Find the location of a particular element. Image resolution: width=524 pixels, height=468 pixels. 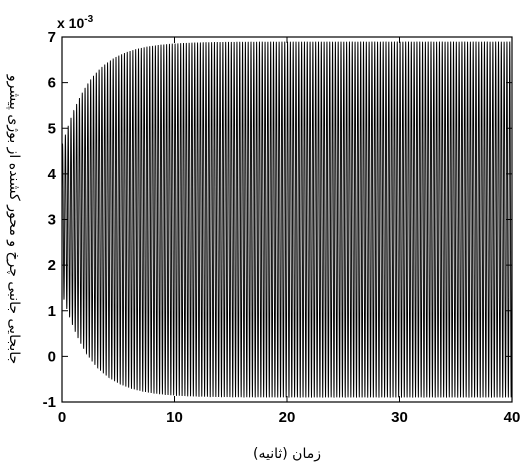

y-tick-label: 4 is located at coordinates (52, 174).